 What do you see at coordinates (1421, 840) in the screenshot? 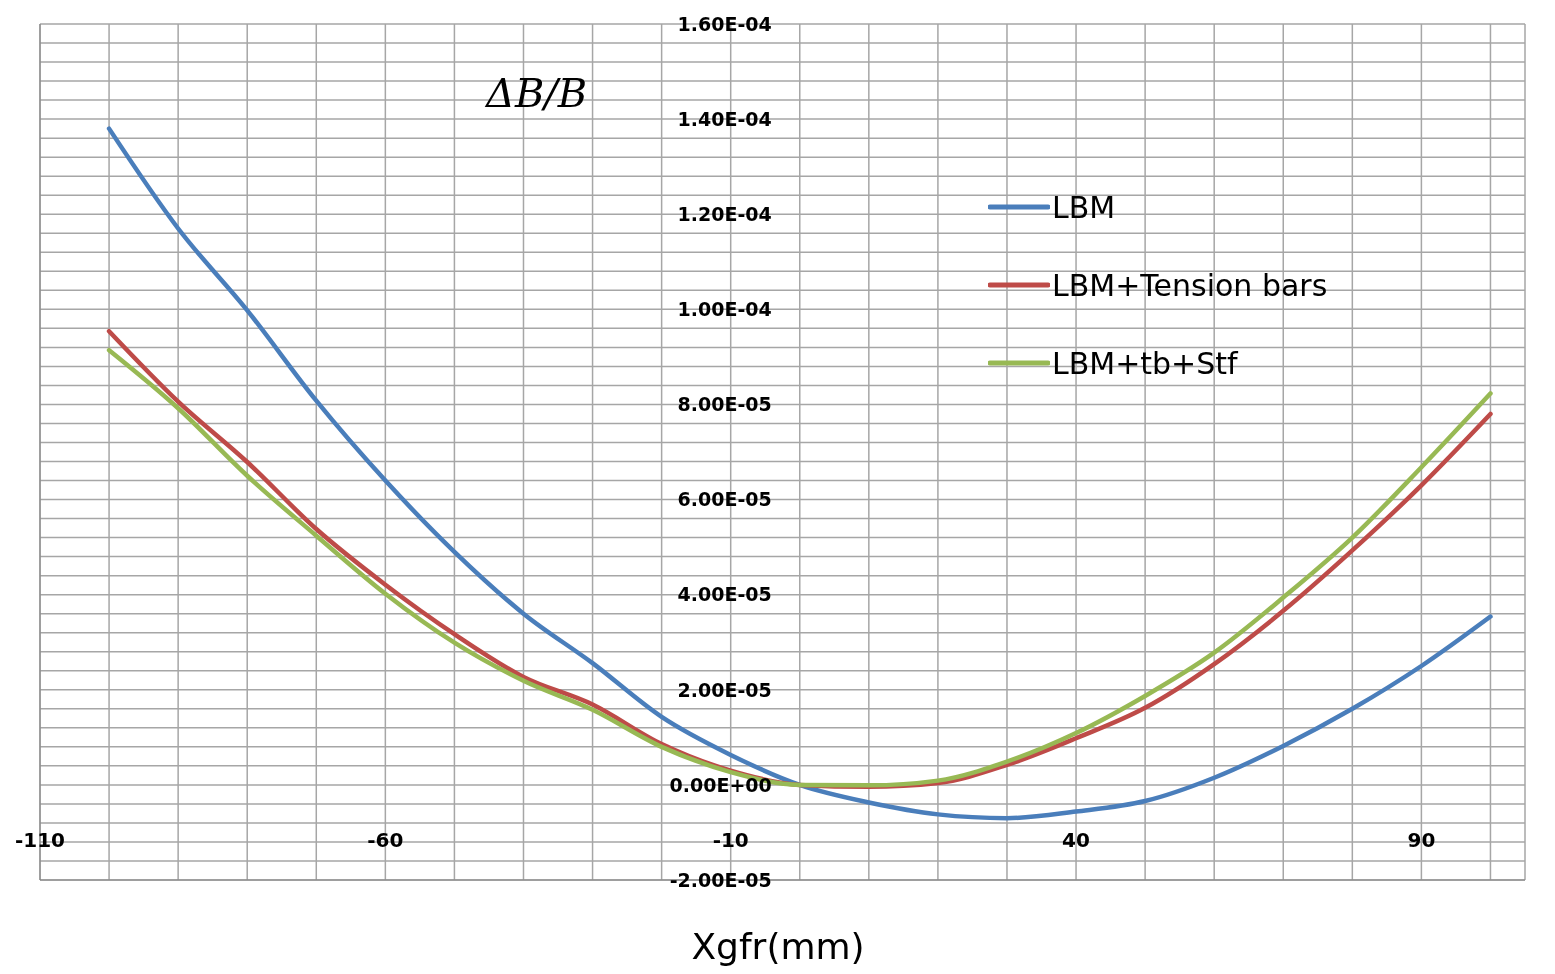
I see `x-tick-label: 90` at bounding box center [1421, 840].